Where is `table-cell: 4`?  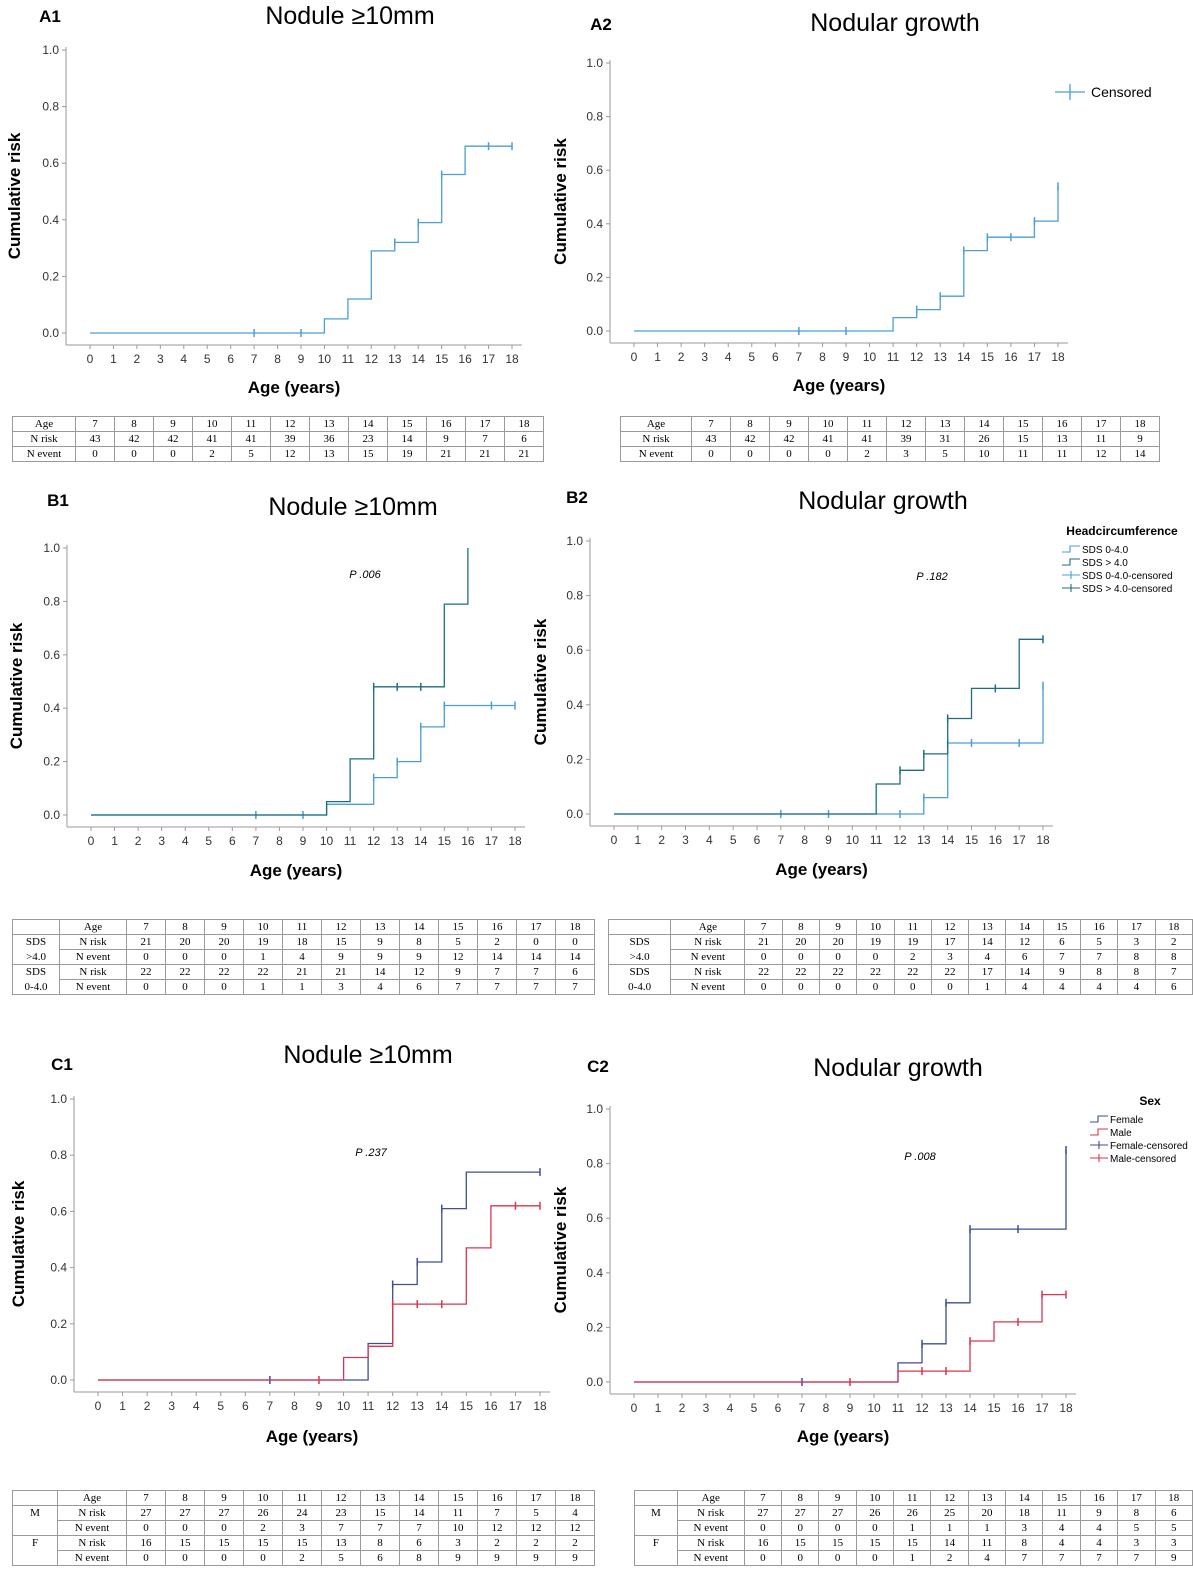
table-cell: 4 is located at coordinates (1024, 987).